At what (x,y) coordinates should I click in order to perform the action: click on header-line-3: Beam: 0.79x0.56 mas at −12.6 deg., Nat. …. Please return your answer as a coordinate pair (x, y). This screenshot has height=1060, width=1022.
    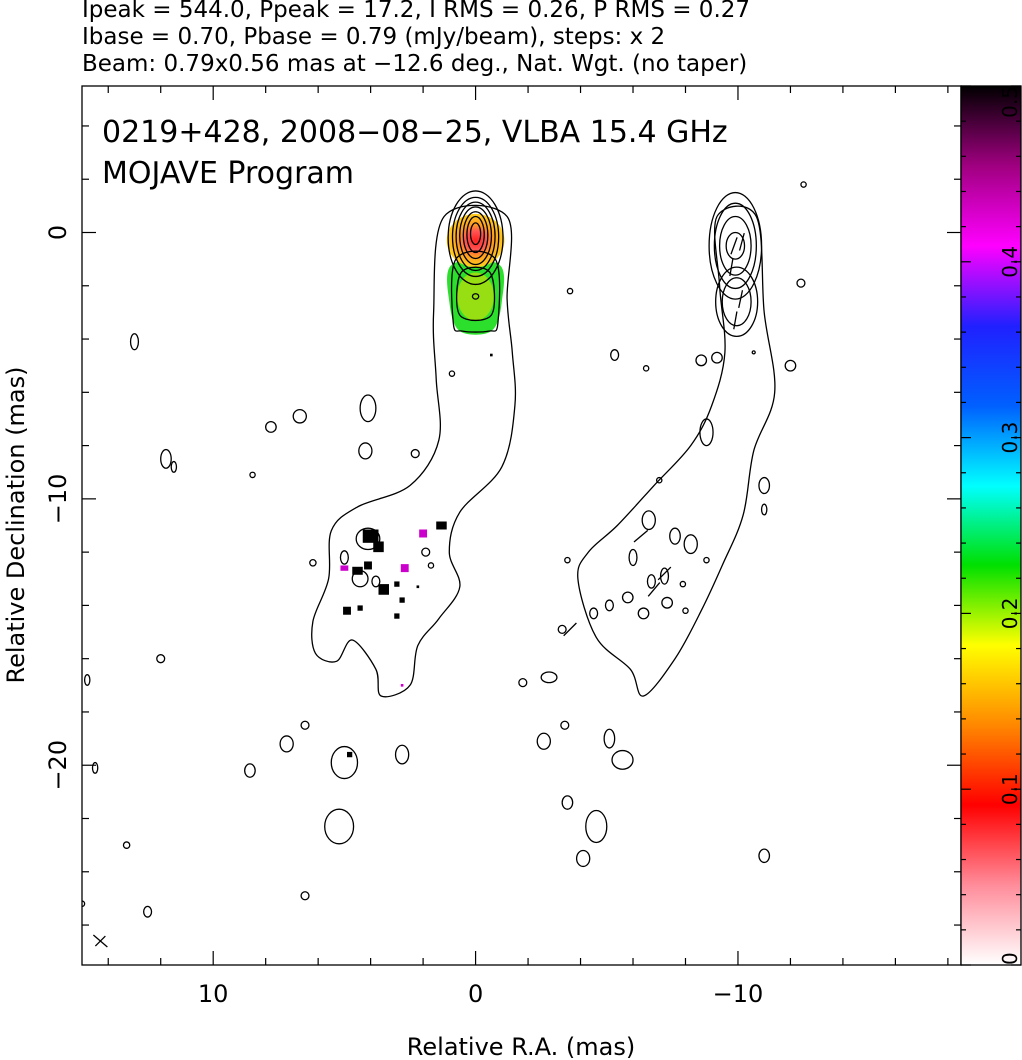
    Looking at the image, I should click on (415, 64).